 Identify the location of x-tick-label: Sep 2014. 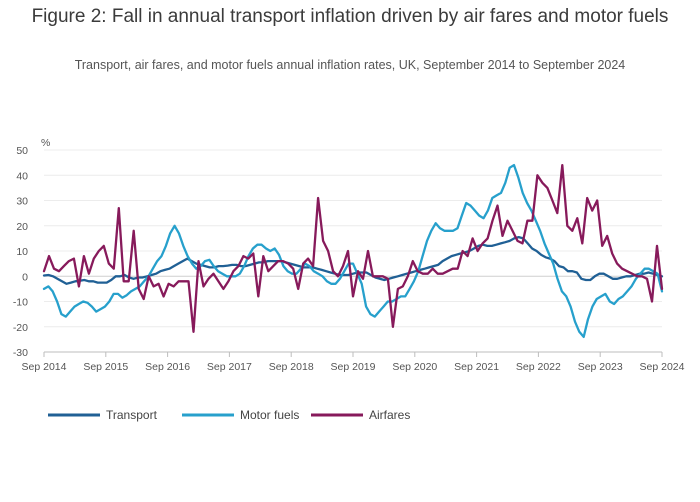
(44, 367).